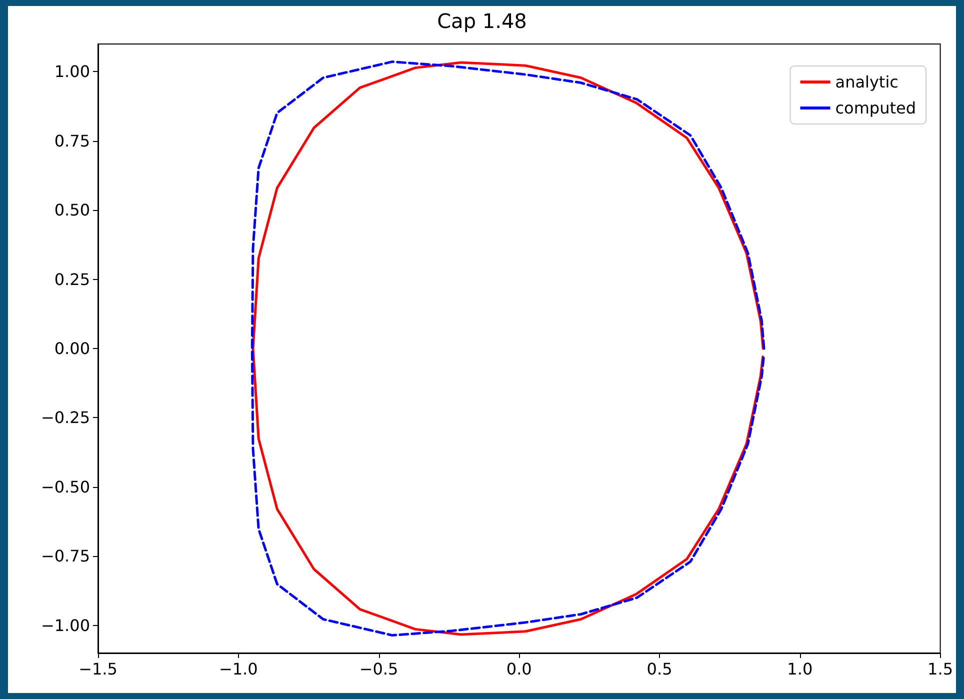 Image resolution: width=964 pixels, height=699 pixels. I want to click on x-tick-label: 1.5, so click(941, 669).